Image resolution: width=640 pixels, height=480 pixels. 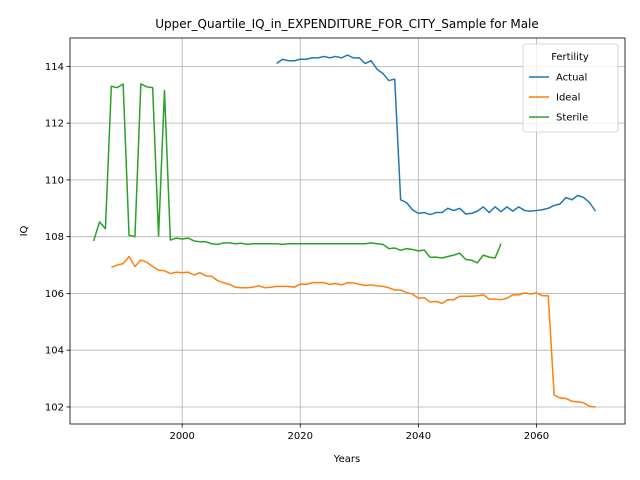 I want to click on x-tick-label: 2060, so click(x=536, y=436).